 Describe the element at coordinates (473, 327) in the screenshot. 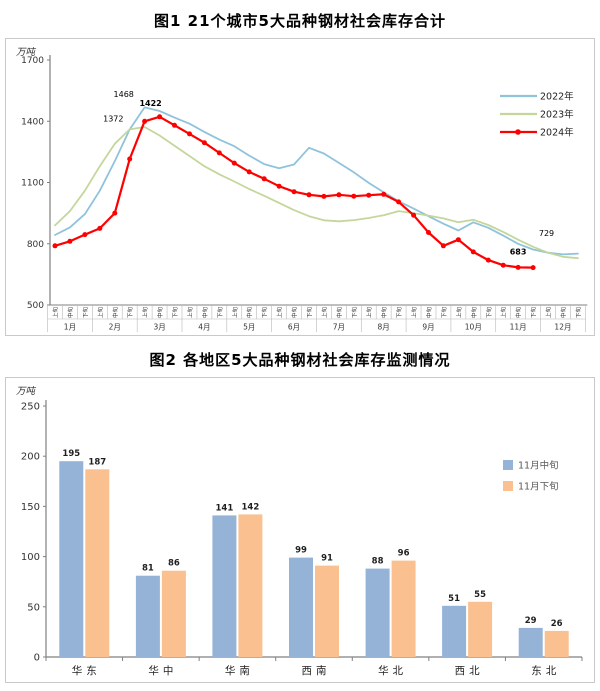

I see `svg-text: 10月` at that location.